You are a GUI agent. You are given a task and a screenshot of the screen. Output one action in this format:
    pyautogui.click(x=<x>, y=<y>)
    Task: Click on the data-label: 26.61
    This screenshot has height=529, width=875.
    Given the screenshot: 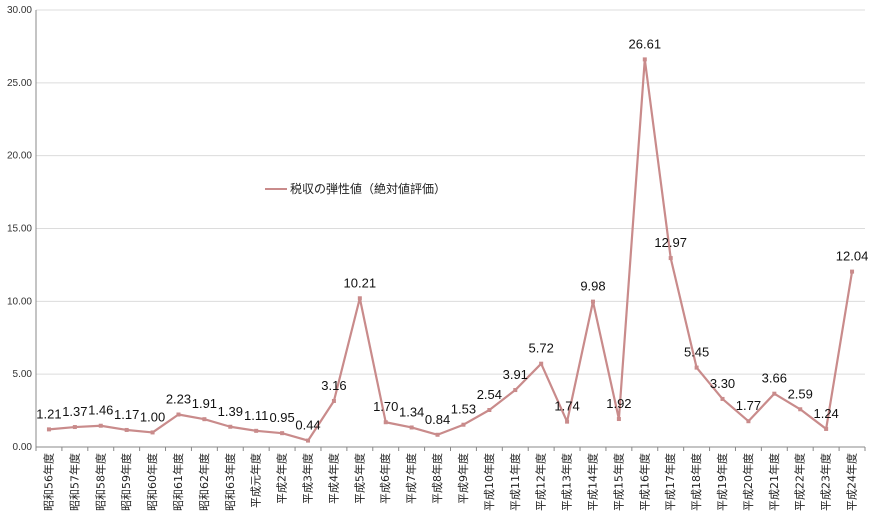 What is the action you would take?
    pyautogui.click(x=645, y=43)
    